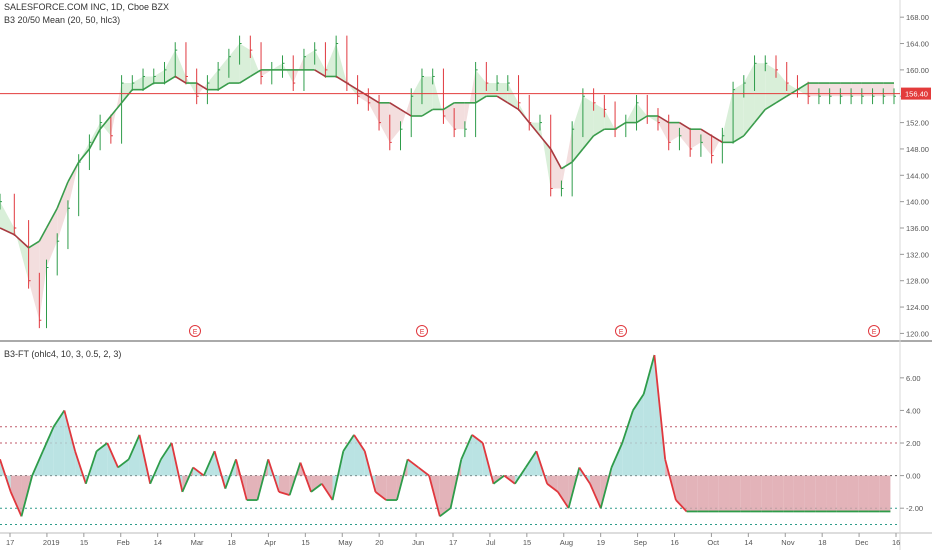 The height and width of the screenshot is (550, 932). Describe the element at coordinates (913, 476) in the screenshot. I see `osc-axis-tick-label: 0.00` at that location.